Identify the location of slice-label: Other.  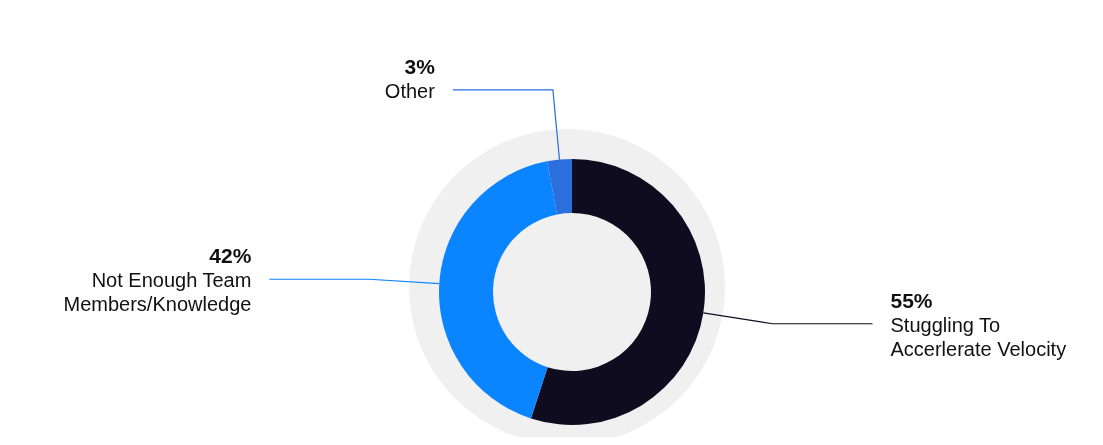
(410, 90).